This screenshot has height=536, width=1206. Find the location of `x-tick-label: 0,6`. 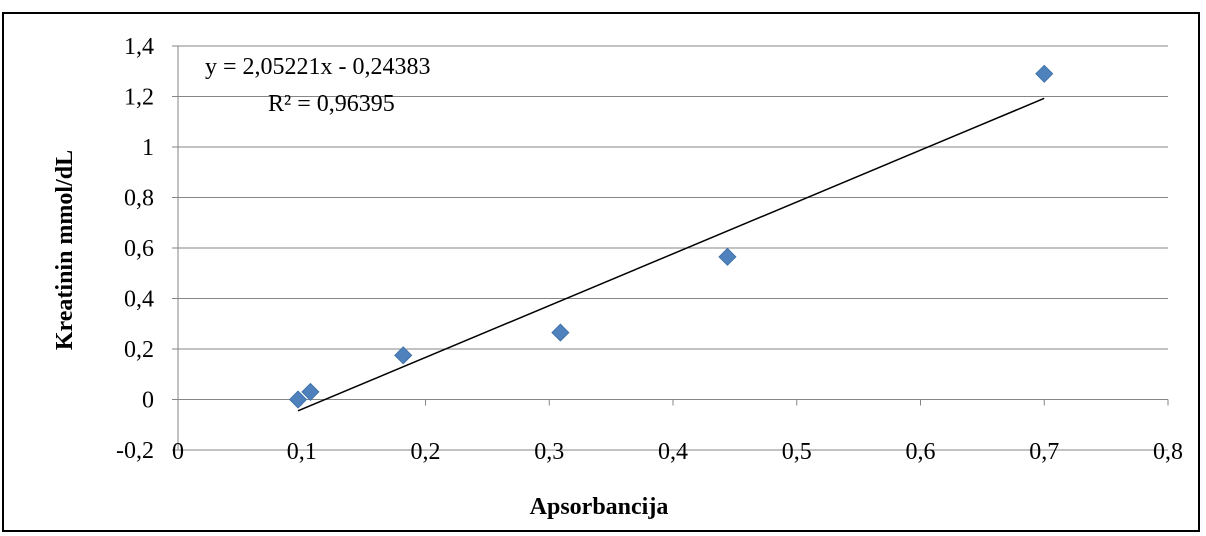

x-tick-label: 0,6 is located at coordinates (921, 452).